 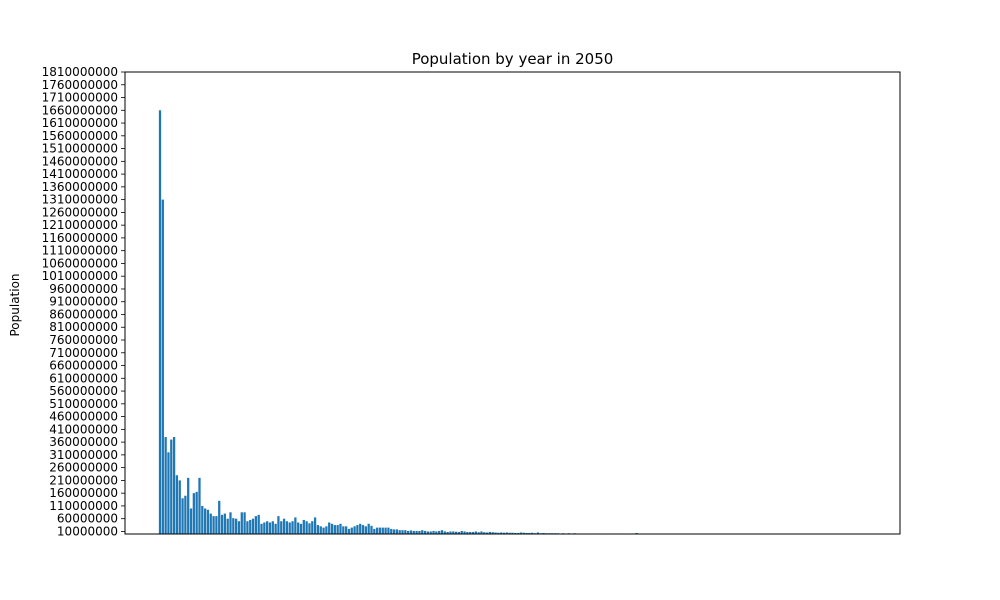 I want to click on y-tick-label: 410000000, so click(x=83, y=429).